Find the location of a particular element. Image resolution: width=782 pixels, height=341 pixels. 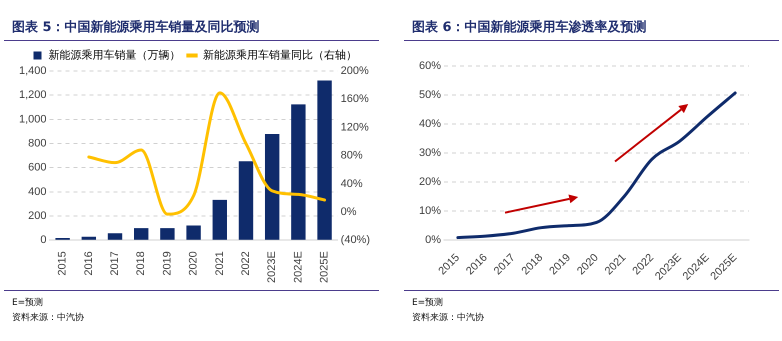

y-tick-label: 1,000 is located at coordinates (32, 119).